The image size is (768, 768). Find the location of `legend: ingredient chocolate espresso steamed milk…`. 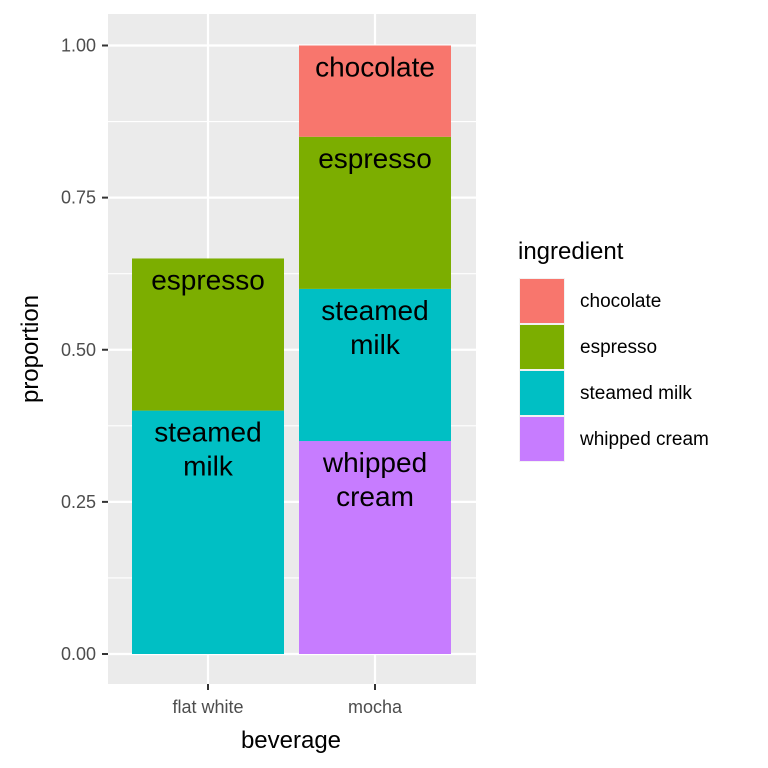

legend: ingredient chocolate espresso steamed milk… is located at coordinates (613, 350).